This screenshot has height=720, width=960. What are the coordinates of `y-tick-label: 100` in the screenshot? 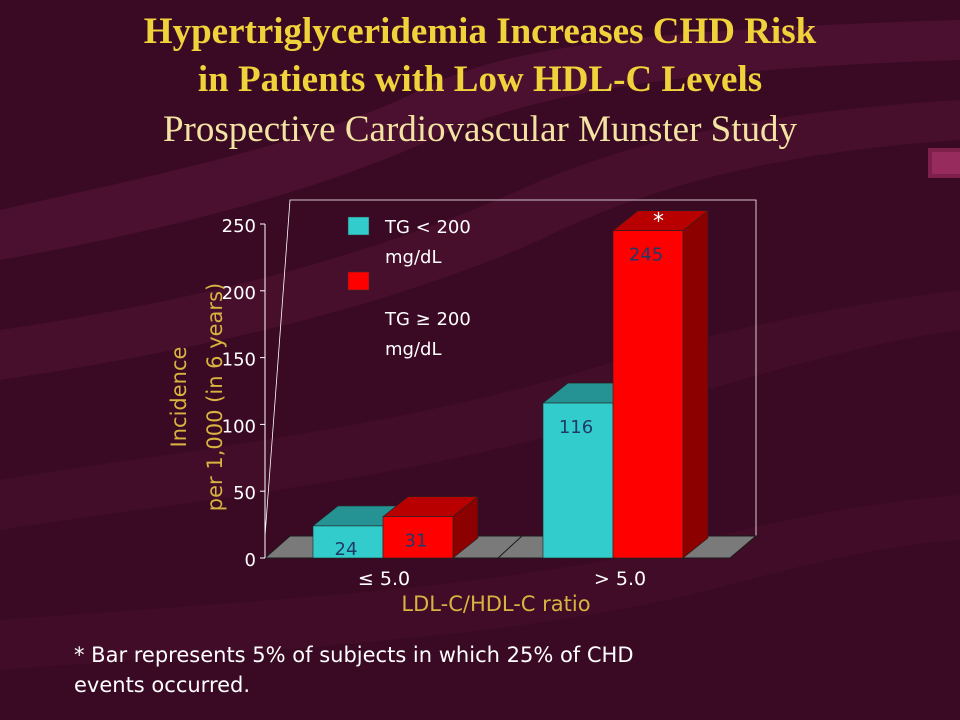 It's located at (239, 426).